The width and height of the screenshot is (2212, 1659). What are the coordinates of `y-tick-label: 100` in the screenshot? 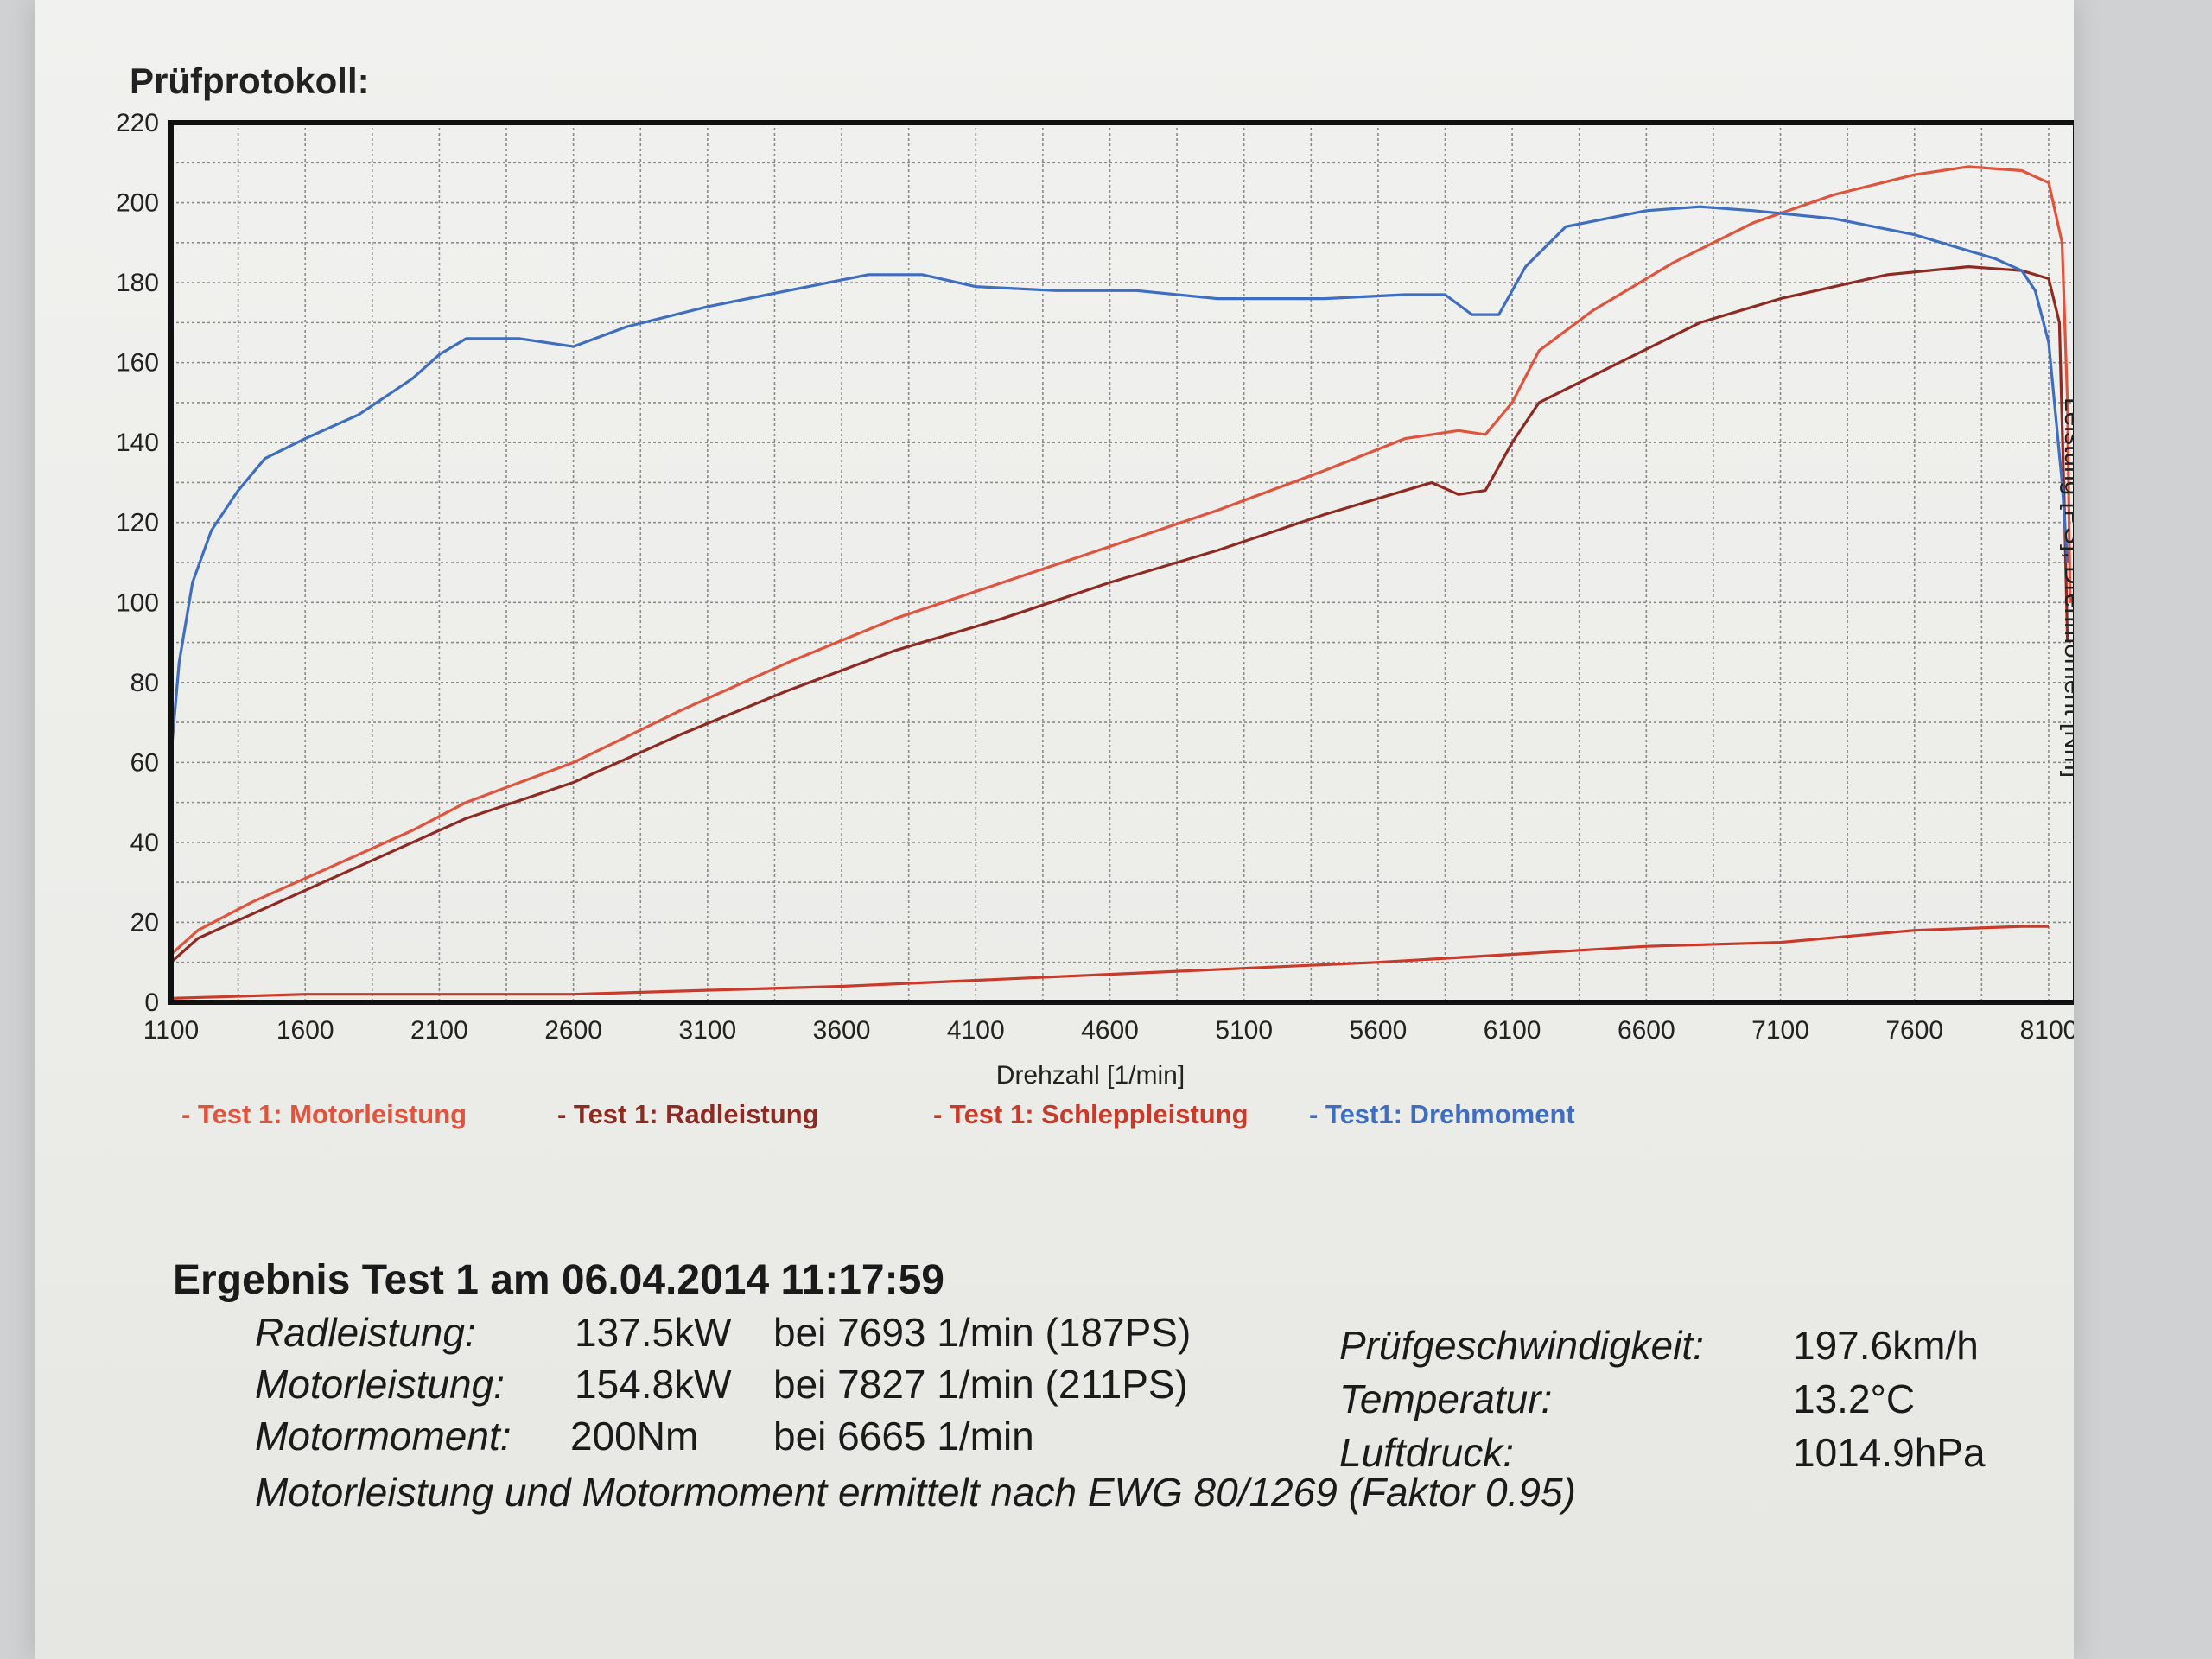 It's located at (137, 602).